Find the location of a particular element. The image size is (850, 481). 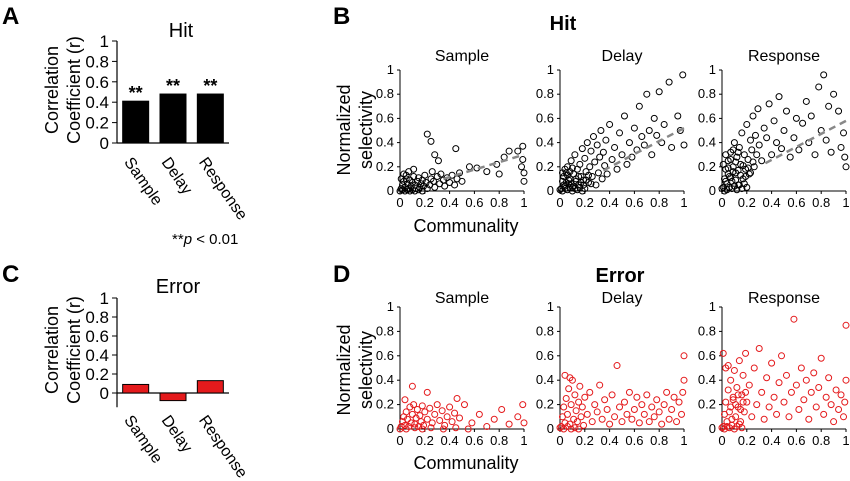

subplot-delay: Delay 00 0.2 0.2 0.4 0.4 0.6 0.6 0.8 0.8 1 1 is located at coordinates (612, 129).